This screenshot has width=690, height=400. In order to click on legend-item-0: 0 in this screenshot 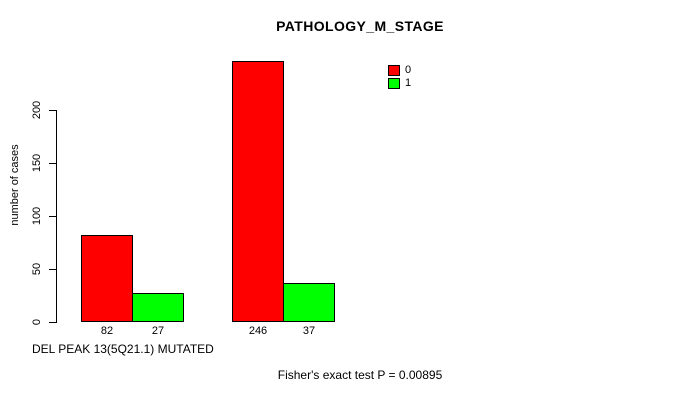, I will do `click(399, 70)`.